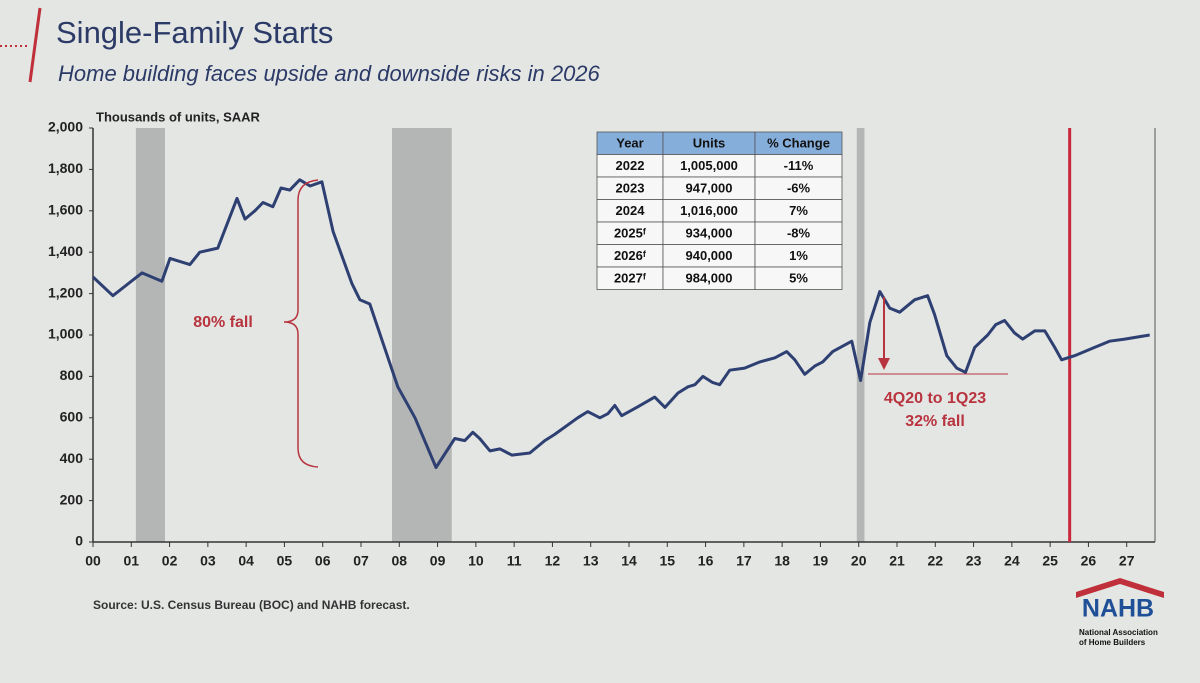  What do you see at coordinates (1050, 561) in the screenshot?
I see `x-tick-label: 25` at bounding box center [1050, 561].